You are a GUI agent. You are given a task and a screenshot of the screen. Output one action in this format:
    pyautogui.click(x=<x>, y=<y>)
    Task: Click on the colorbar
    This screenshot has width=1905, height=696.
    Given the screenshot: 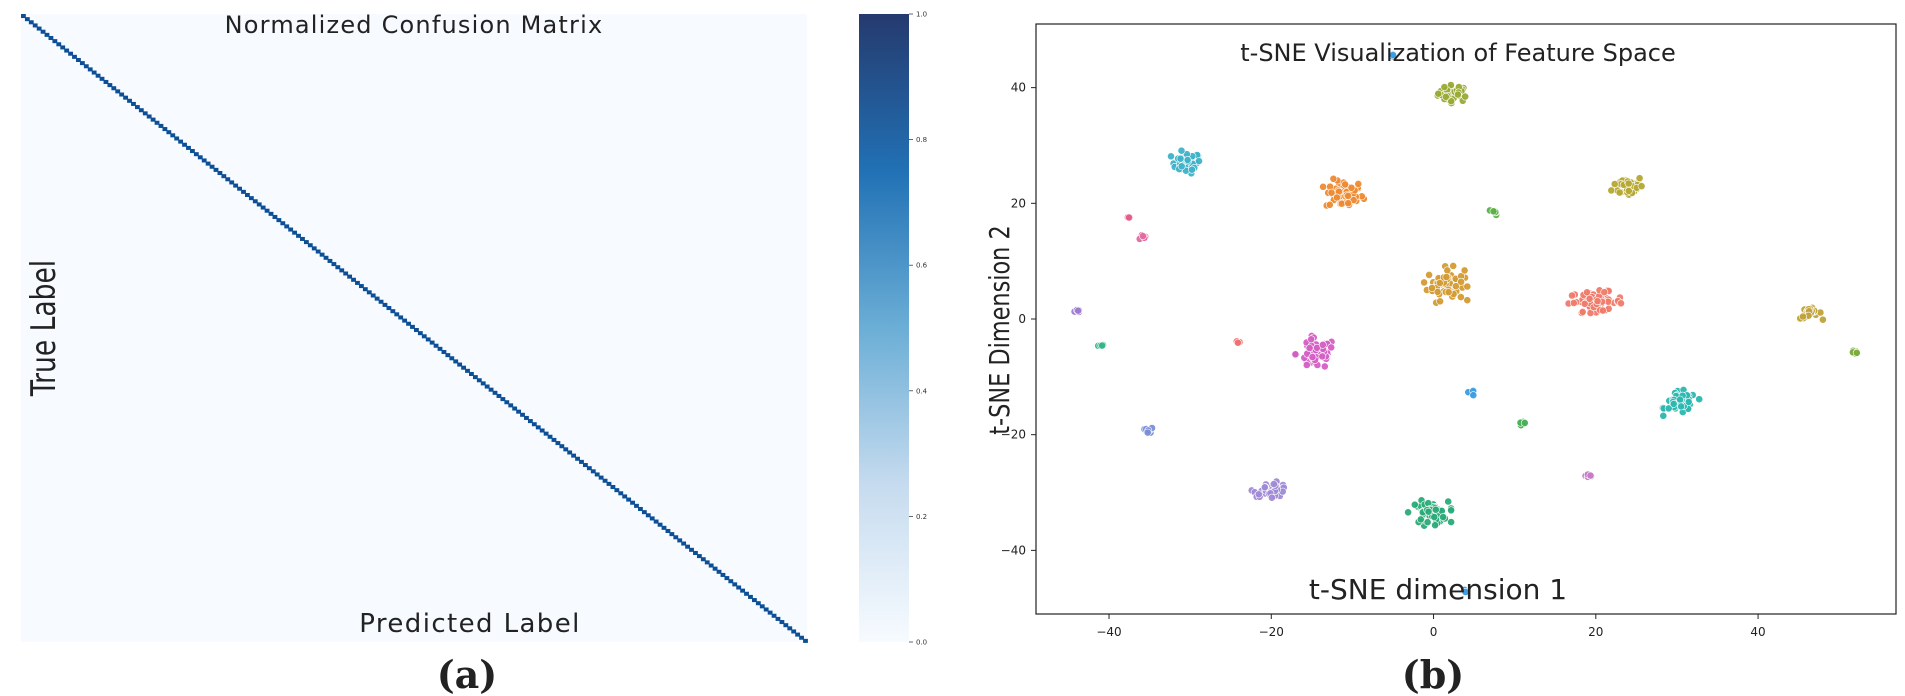 What is the action you would take?
    pyautogui.click(x=884, y=328)
    